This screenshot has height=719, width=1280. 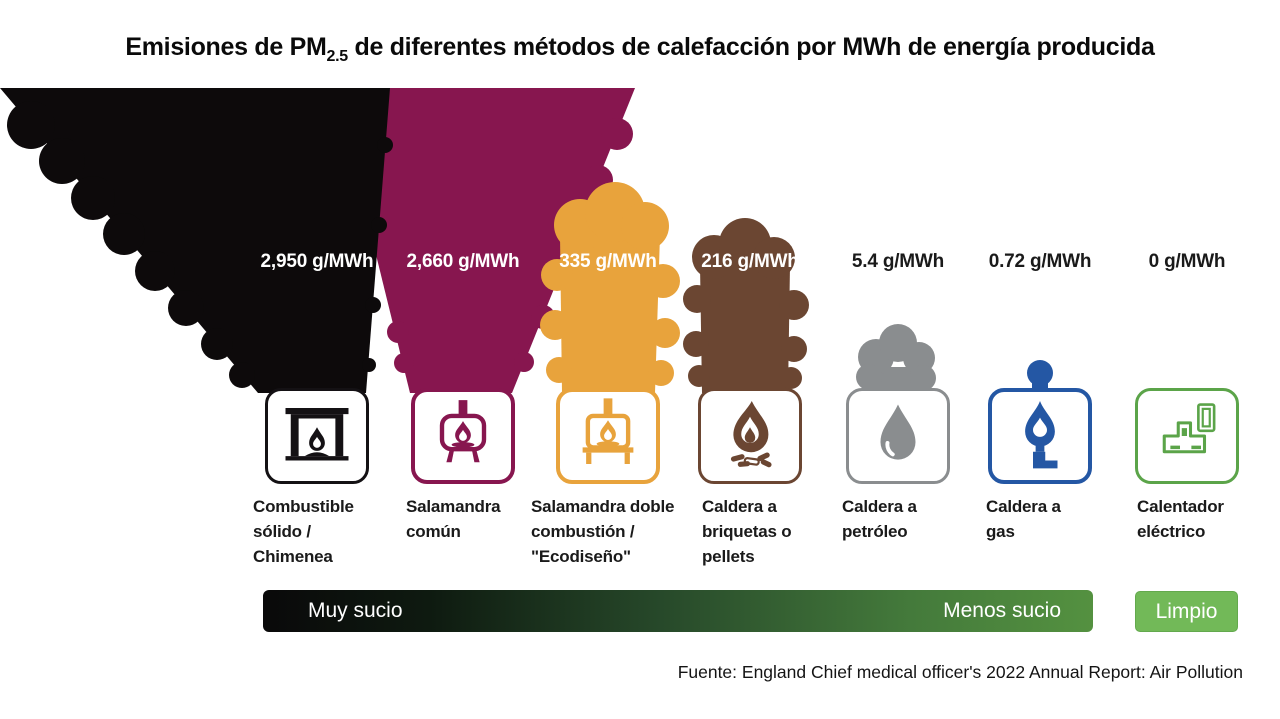 I want to click on emission-value: 335 g/MWh, so click(x=608, y=261).